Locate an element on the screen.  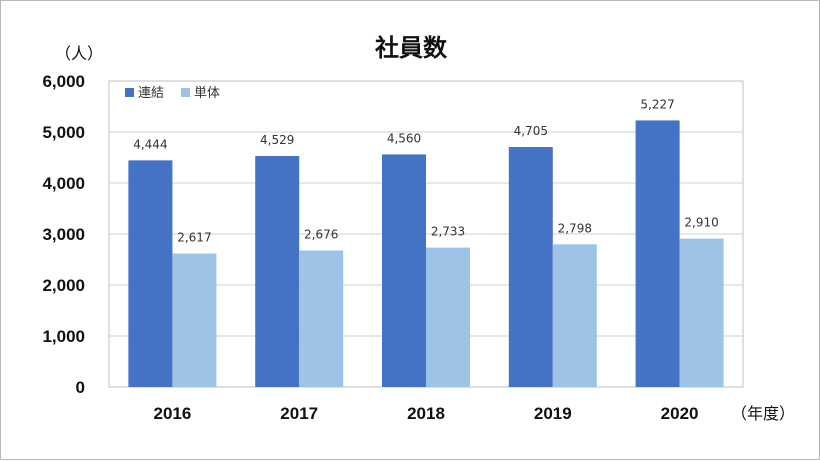
legend-label: 単体 is located at coordinates (207, 93).